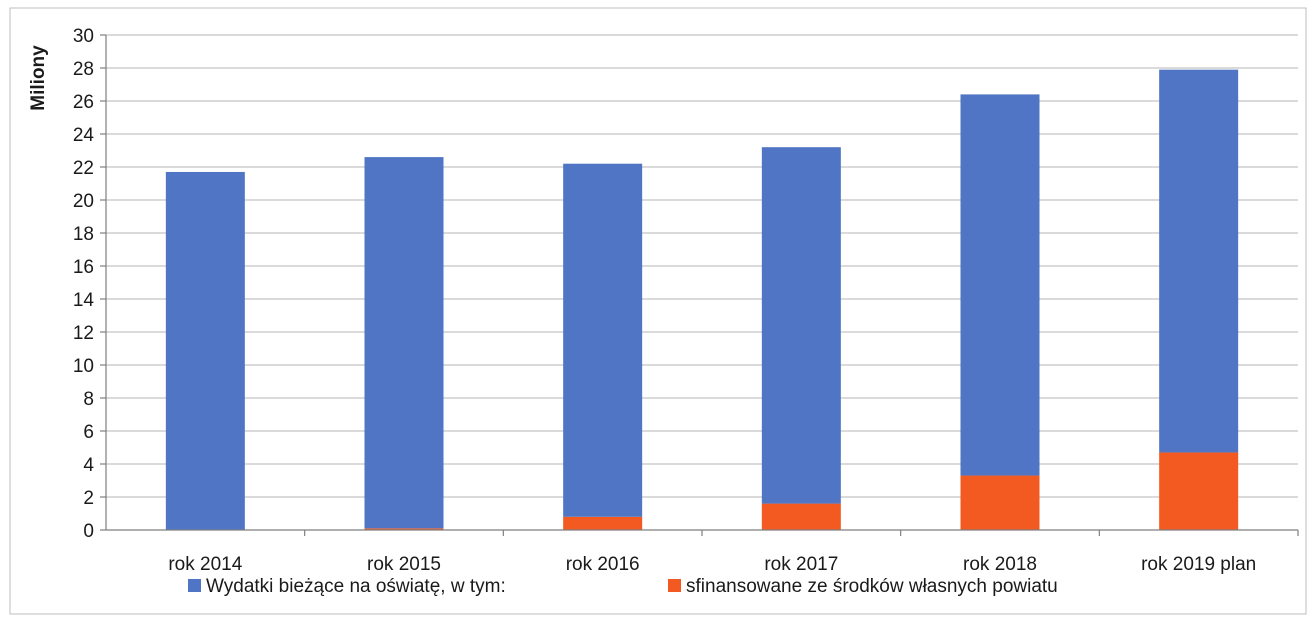  What do you see at coordinates (88, 432) in the screenshot?
I see `y-tick-label: 6` at bounding box center [88, 432].